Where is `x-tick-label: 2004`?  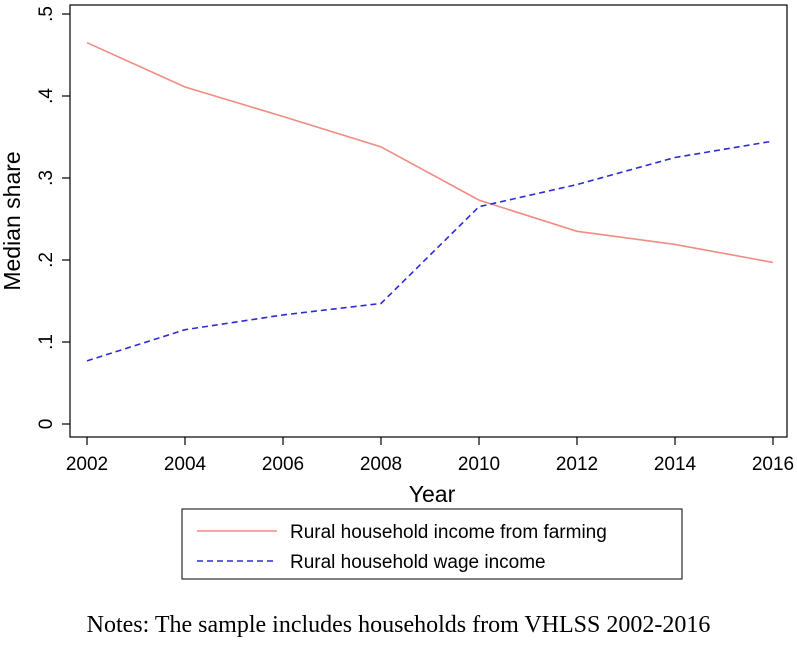 x-tick-label: 2004 is located at coordinates (185, 464).